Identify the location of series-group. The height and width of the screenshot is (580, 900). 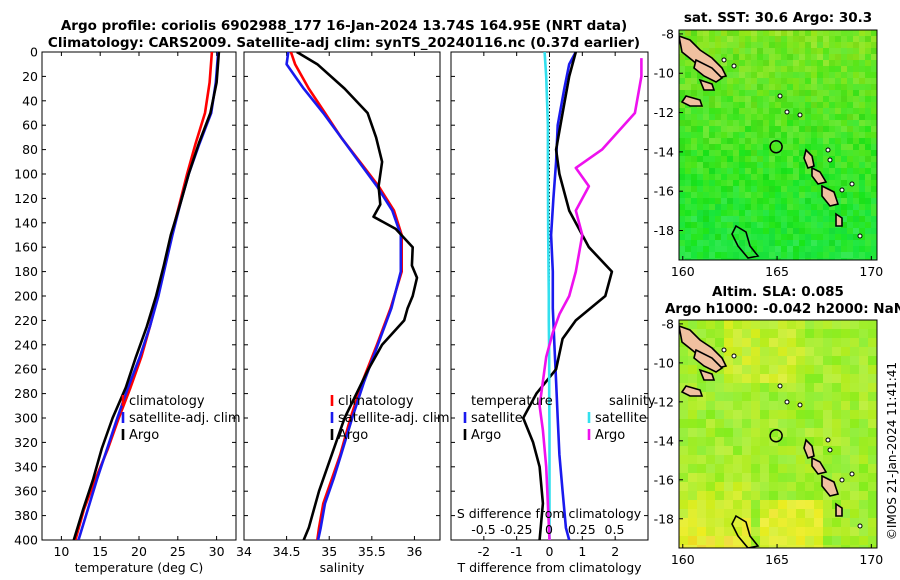
(352, 296).